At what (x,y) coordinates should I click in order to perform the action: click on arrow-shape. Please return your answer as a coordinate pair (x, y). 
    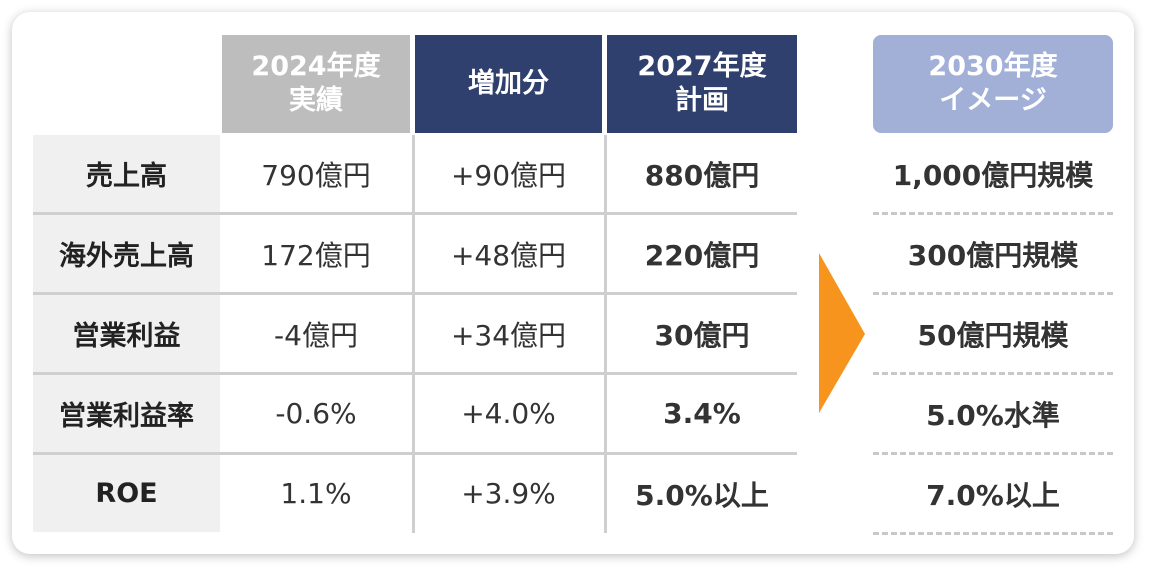
    Looking at the image, I should click on (842, 333).